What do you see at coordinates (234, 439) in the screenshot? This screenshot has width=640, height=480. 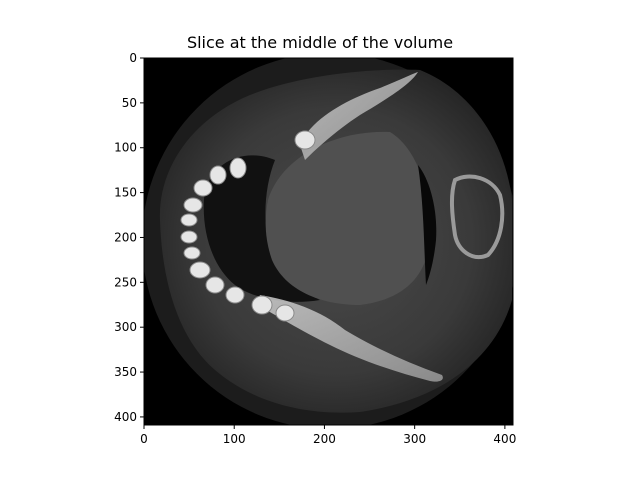 I see `x-tick-label: 100` at bounding box center [234, 439].